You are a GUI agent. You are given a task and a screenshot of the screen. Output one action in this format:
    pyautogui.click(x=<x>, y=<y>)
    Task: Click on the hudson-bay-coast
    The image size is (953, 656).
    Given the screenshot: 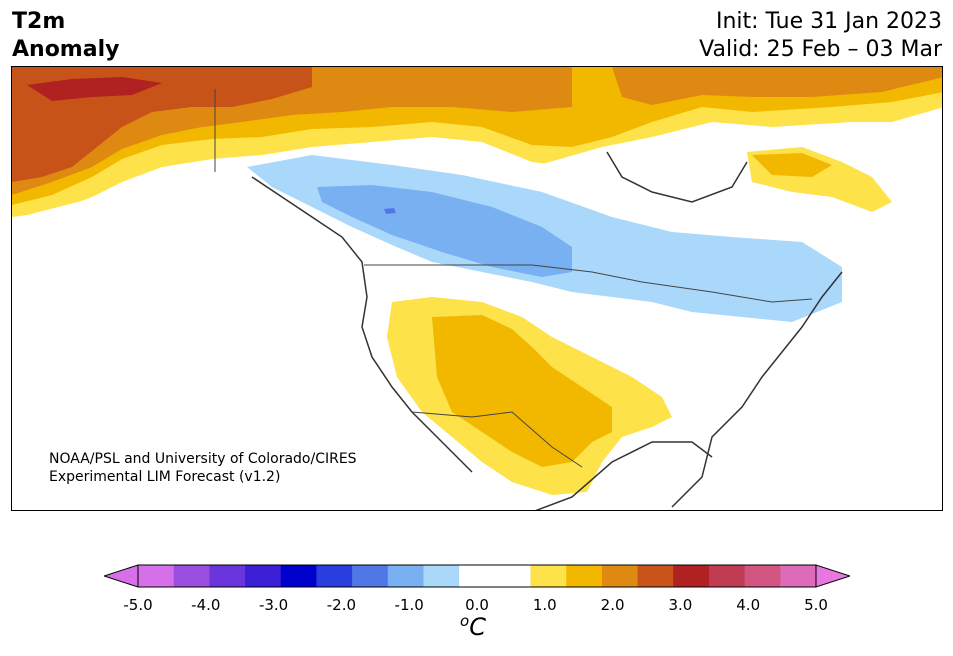 What is the action you would take?
    pyautogui.click(x=677, y=177)
    